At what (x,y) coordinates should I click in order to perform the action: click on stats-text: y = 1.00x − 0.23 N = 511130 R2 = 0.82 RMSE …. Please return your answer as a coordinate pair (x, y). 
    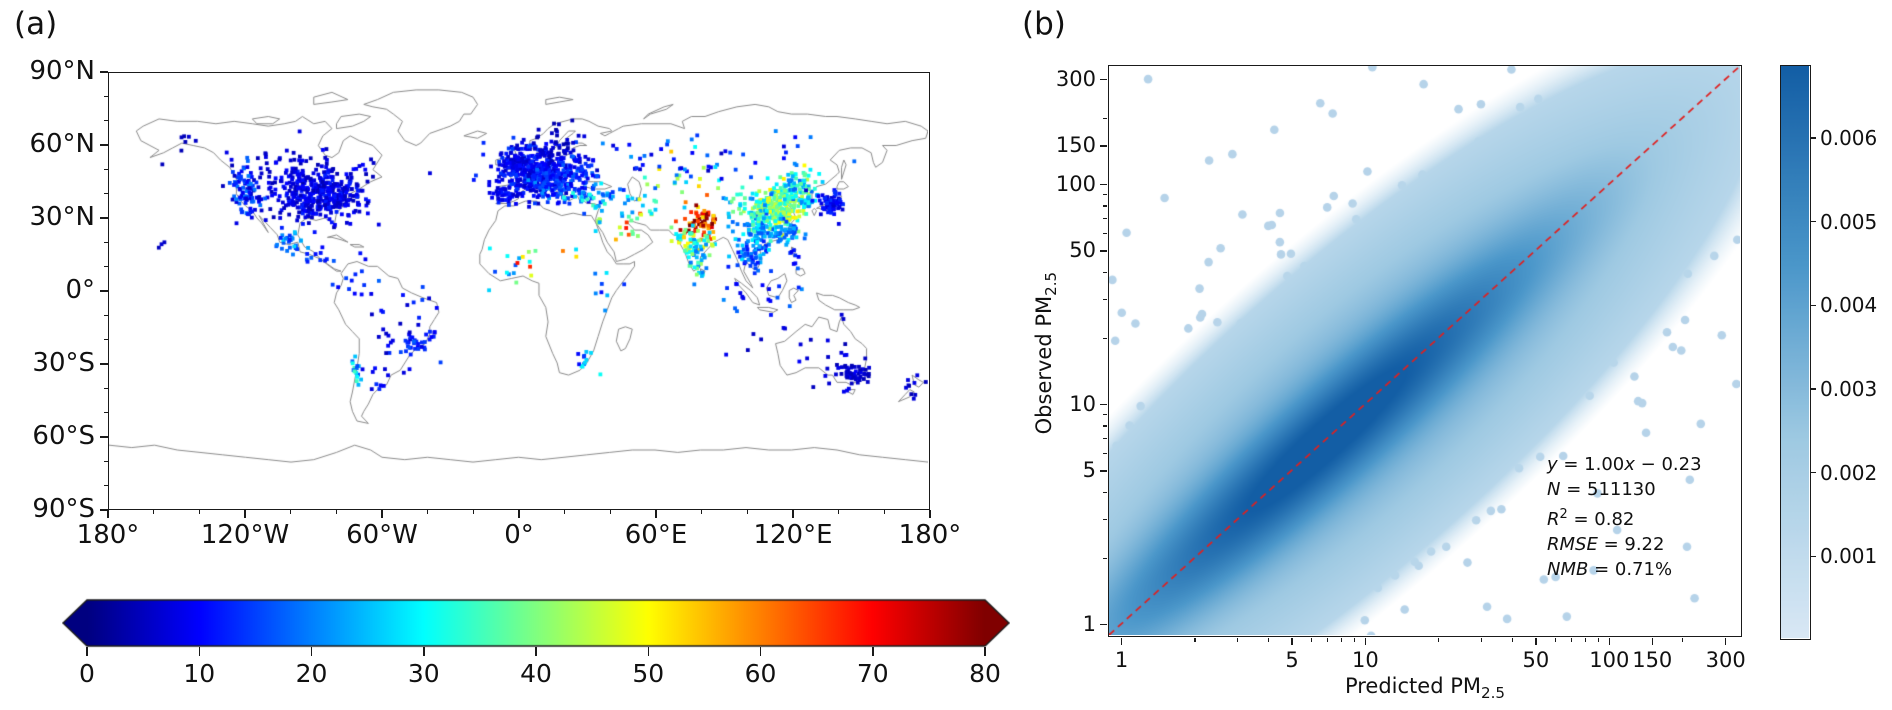
    Looking at the image, I should click on (1624, 517).